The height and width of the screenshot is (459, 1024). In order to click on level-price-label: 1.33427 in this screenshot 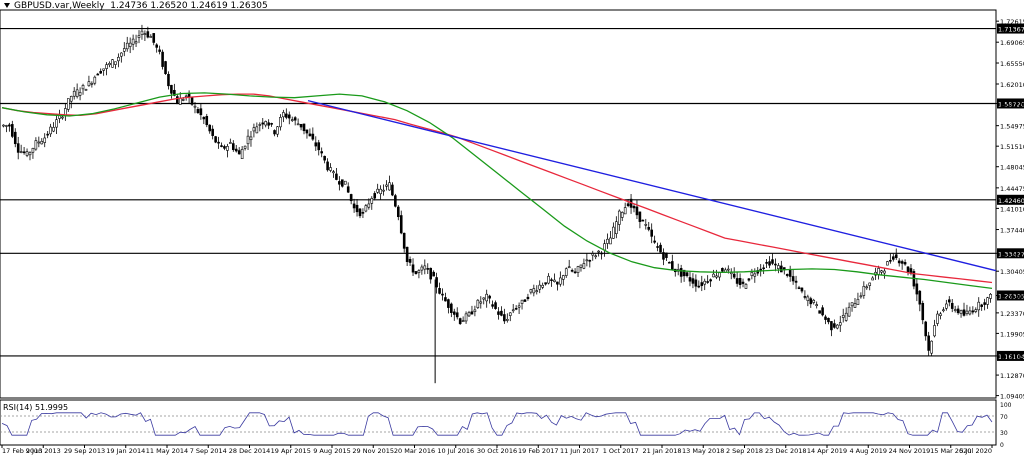, I will do `click(1011, 254)`.